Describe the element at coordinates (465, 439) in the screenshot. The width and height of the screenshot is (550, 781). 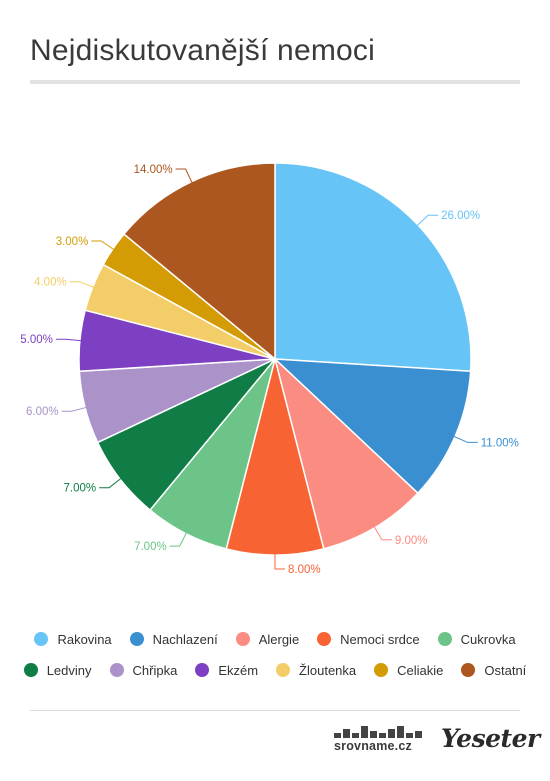
I see `leader-line-nachlazeni` at that location.